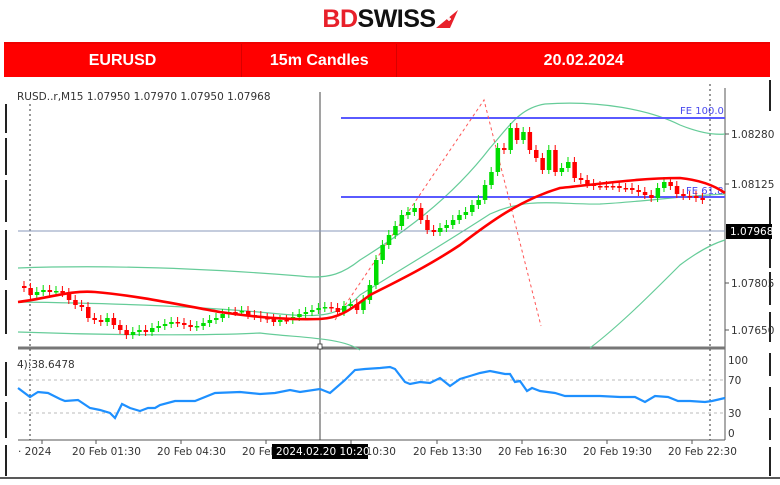 Image resolution: width=780 pixels, height=485 pixels. I want to click on svg-text: 100, so click(738, 361).